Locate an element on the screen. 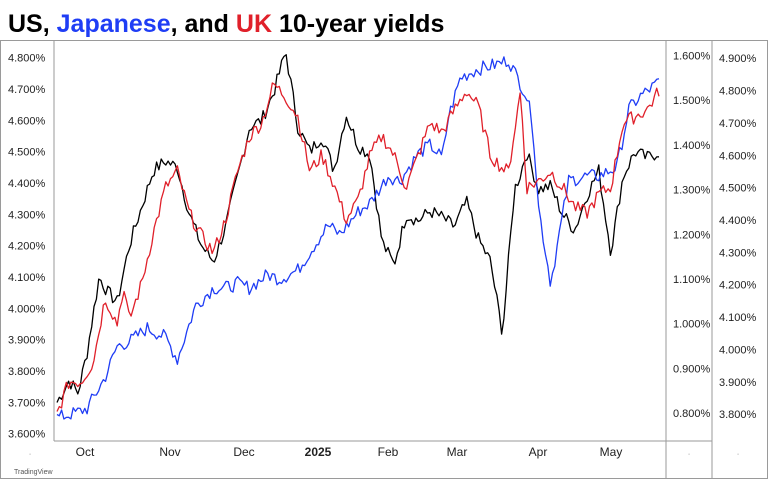  right-axis-tick-label: 4.500% is located at coordinates (738, 189).